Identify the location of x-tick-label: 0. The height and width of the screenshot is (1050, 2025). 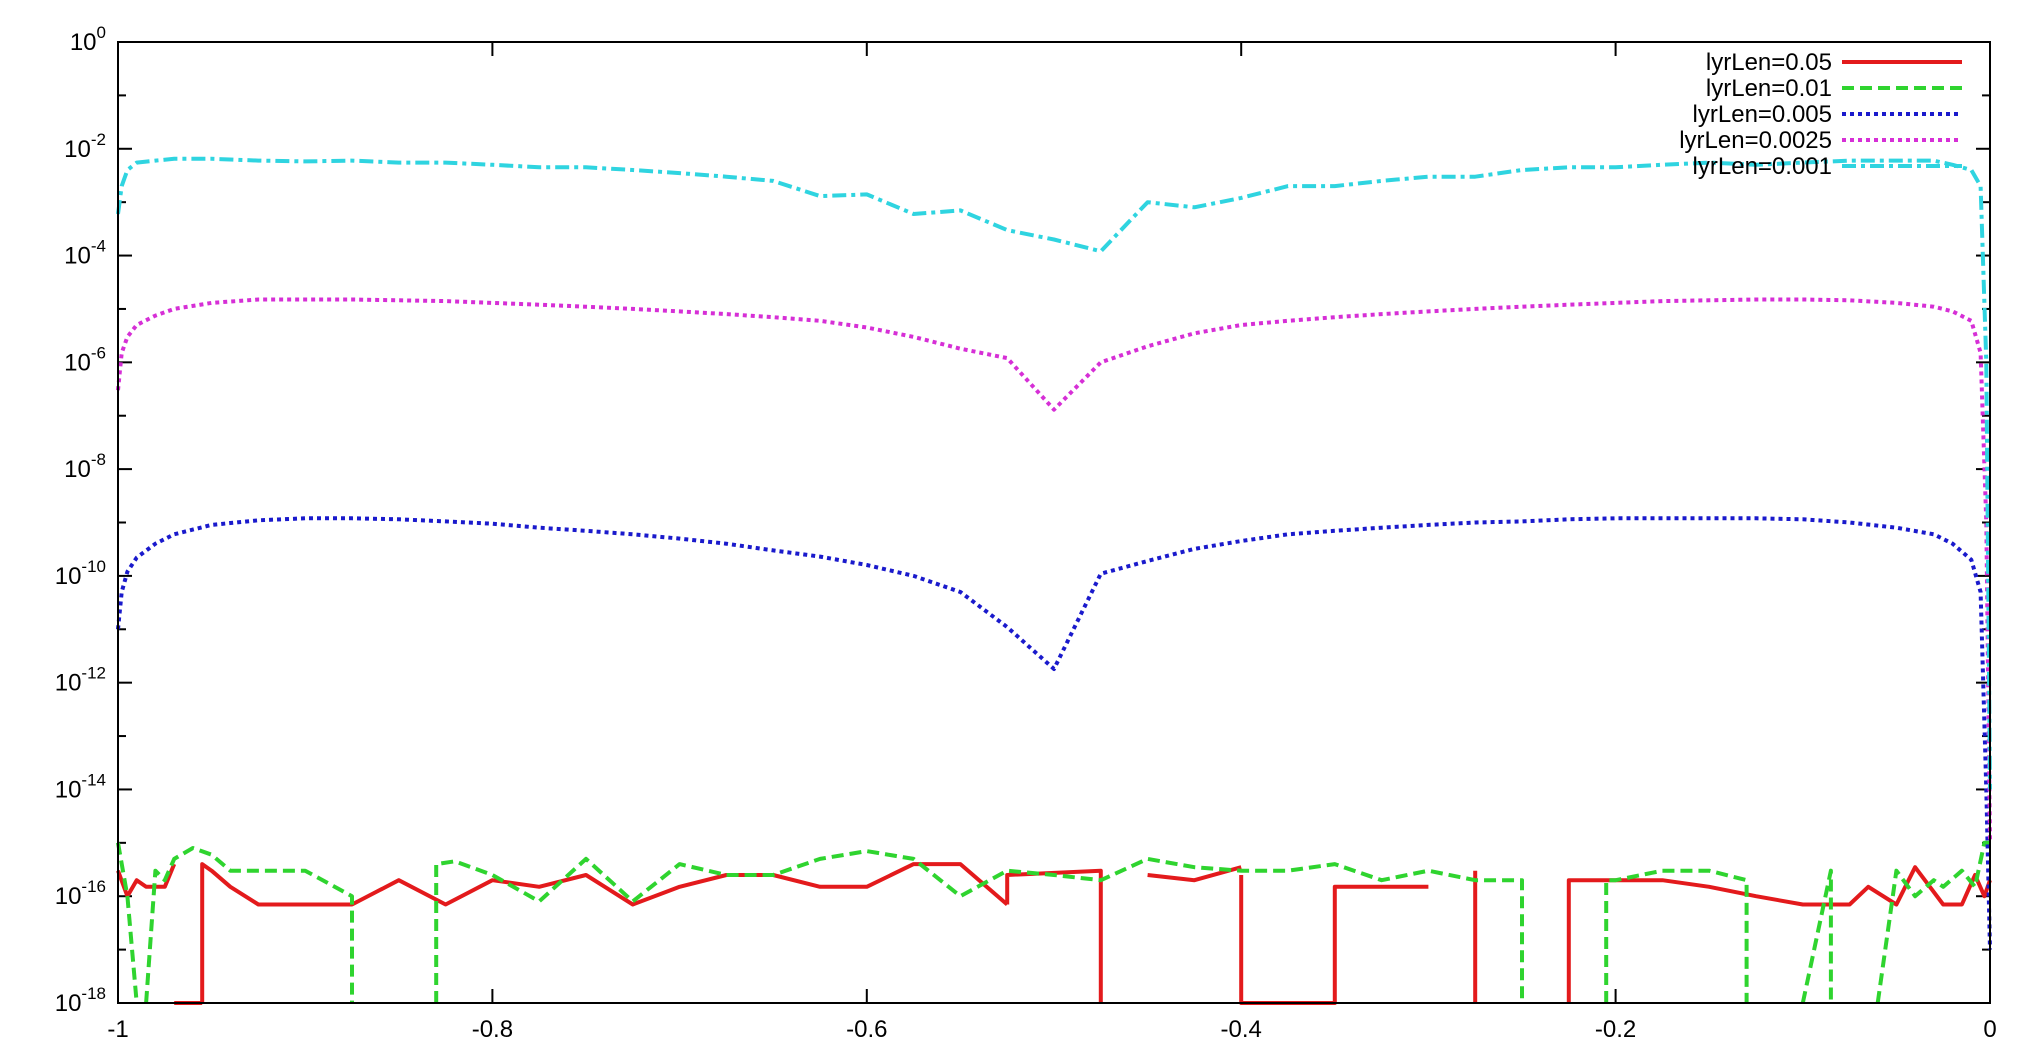
(1989, 1029).